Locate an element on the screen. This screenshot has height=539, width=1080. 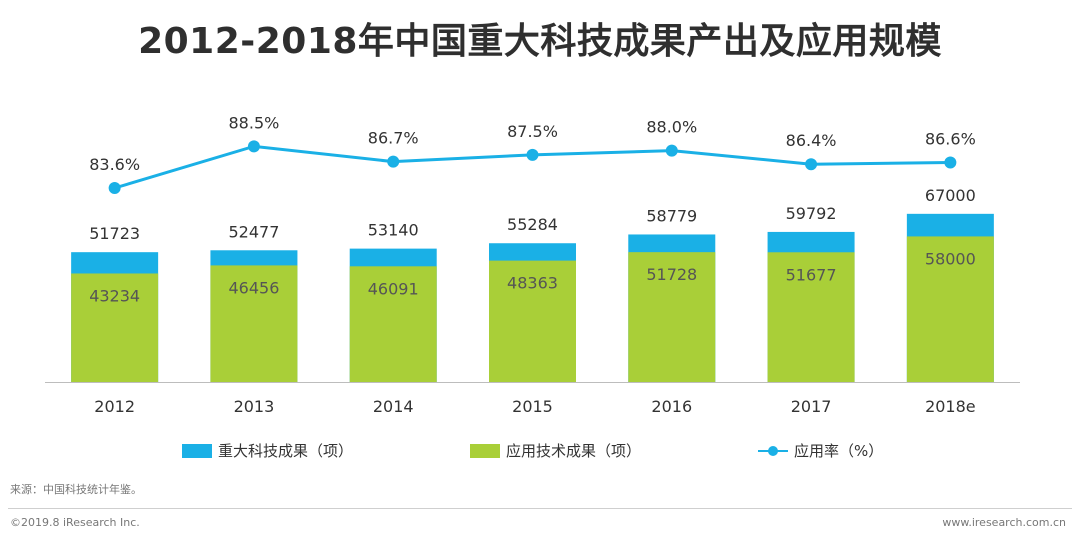
bar-applied-2018e is located at coordinates (950, 309).